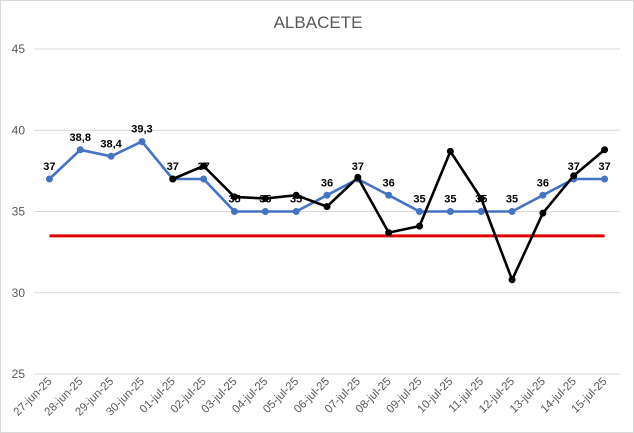 Image resolution: width=634 pixels, height=433 pixels. I want to click on chart-title: ALBACETE, so click(318, 22).